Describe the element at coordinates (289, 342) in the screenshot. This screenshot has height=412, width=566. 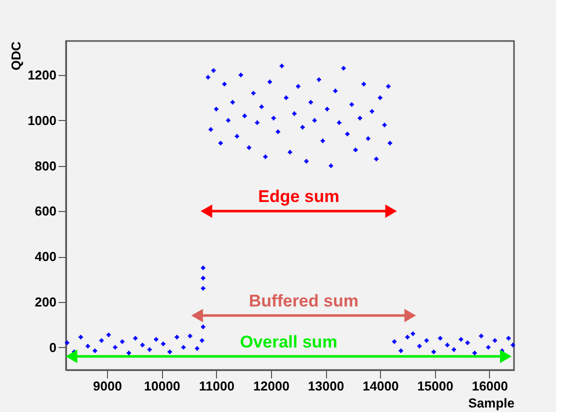
I see `series-label: Overall sum` at that location.